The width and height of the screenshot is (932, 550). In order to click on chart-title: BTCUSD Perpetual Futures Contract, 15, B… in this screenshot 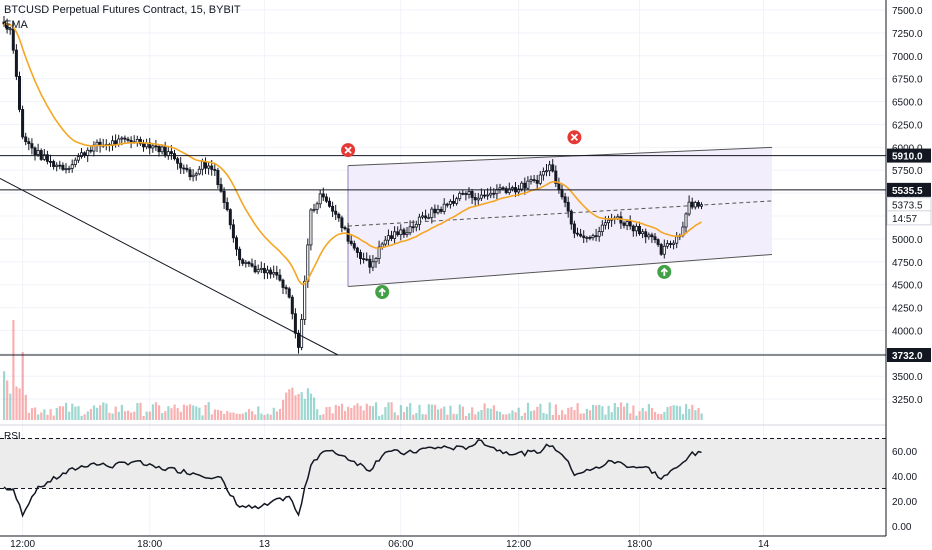, I will do `click(122, 10)`.